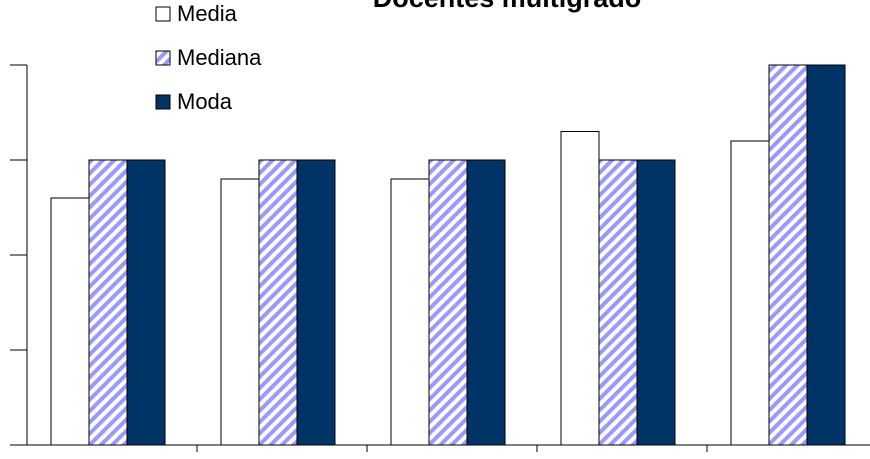 The image size is (870, 459). I want to click on legend-label: Media, so click(207, 13).